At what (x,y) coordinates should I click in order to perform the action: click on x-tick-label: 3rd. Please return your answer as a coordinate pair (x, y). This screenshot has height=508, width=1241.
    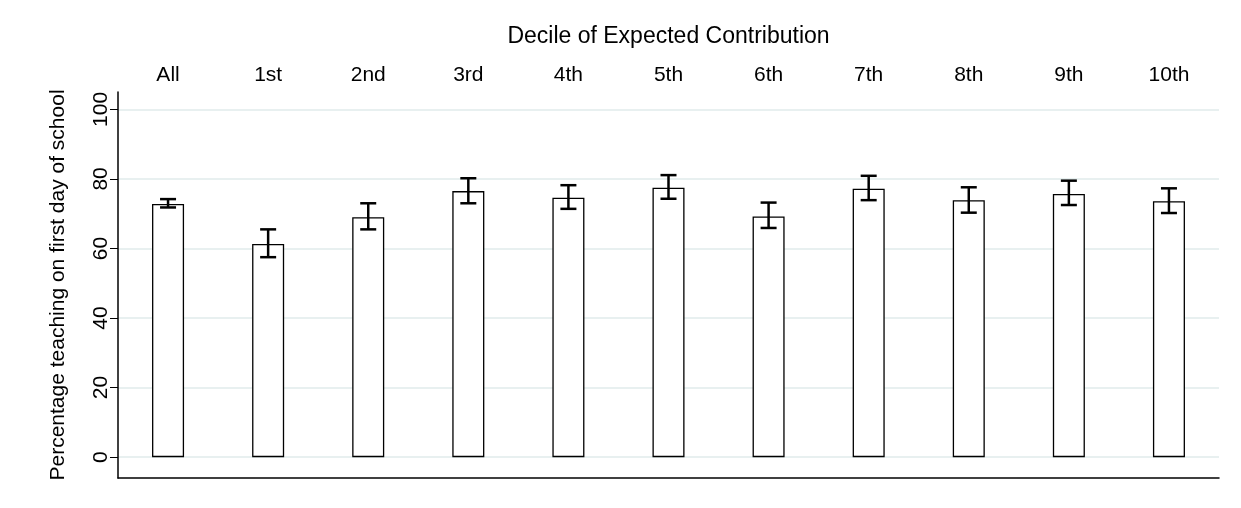
    Looking at the image, I should click on (468, 73).